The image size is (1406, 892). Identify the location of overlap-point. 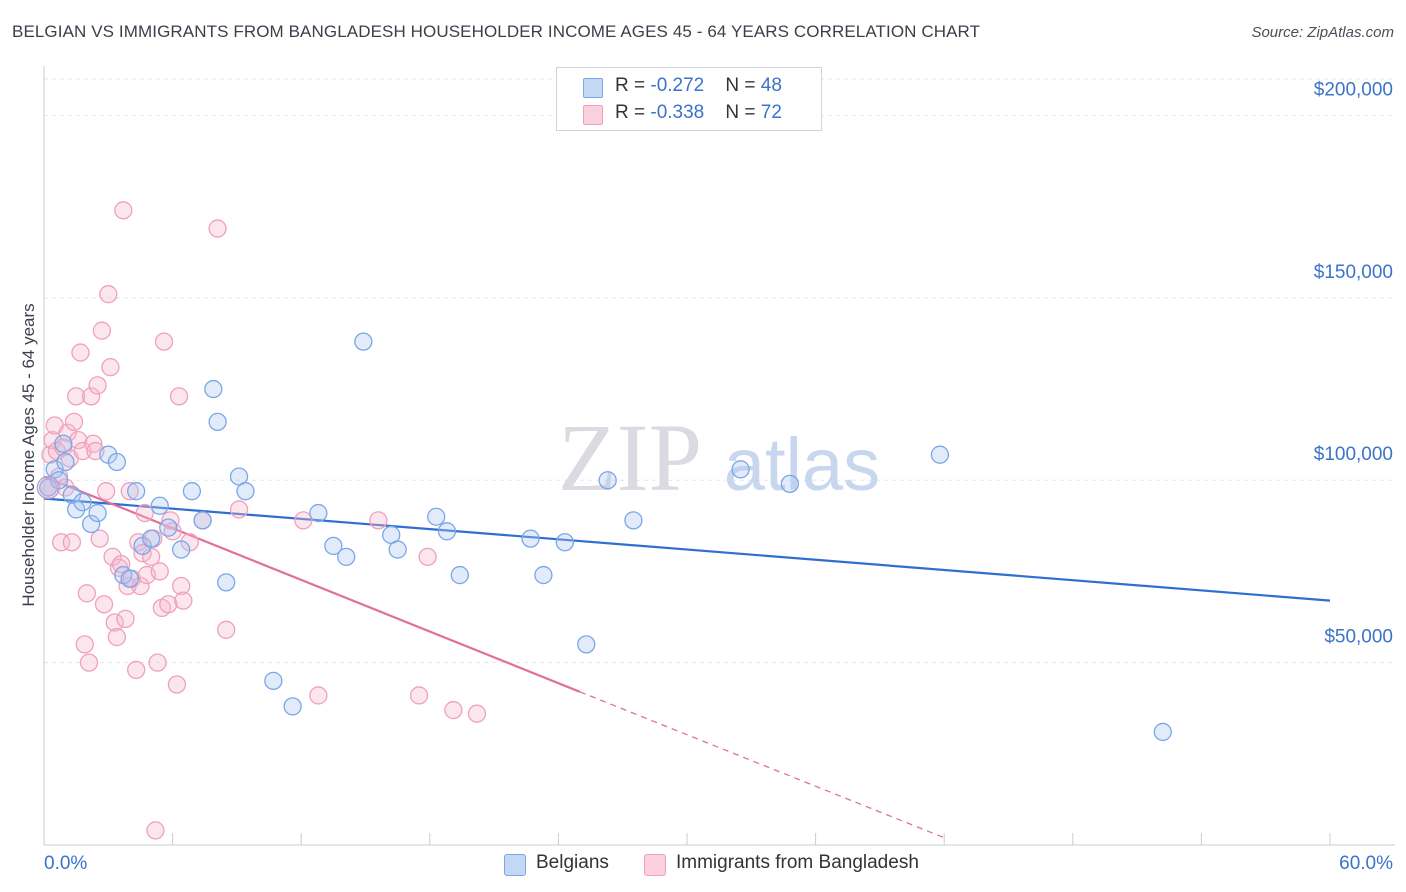
(48, 487).